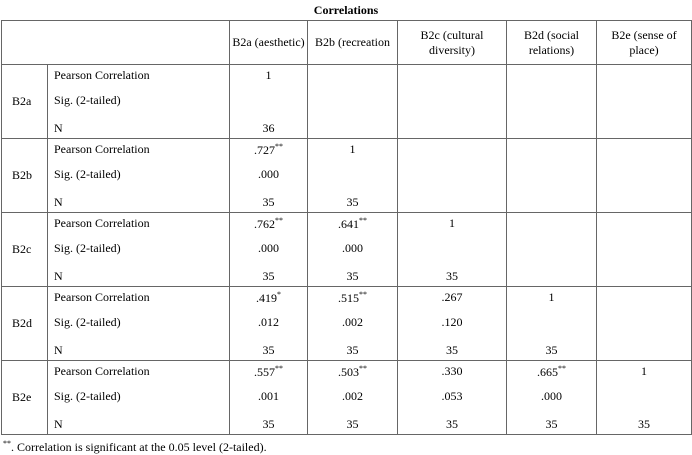  What do you see at coordinates (264, 224) in the screenshot?
I see `cell-value: .762` at bounding box center [264, 224].